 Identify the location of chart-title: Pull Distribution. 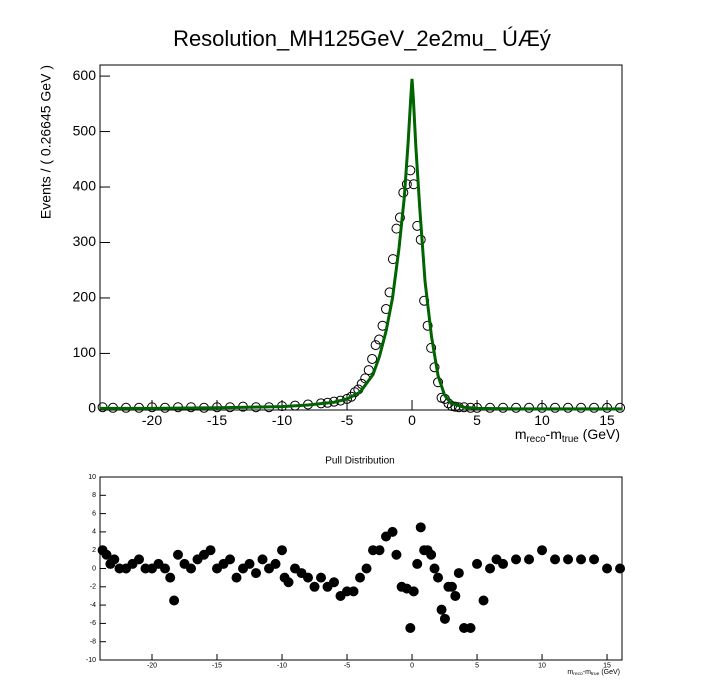
(359, 461).